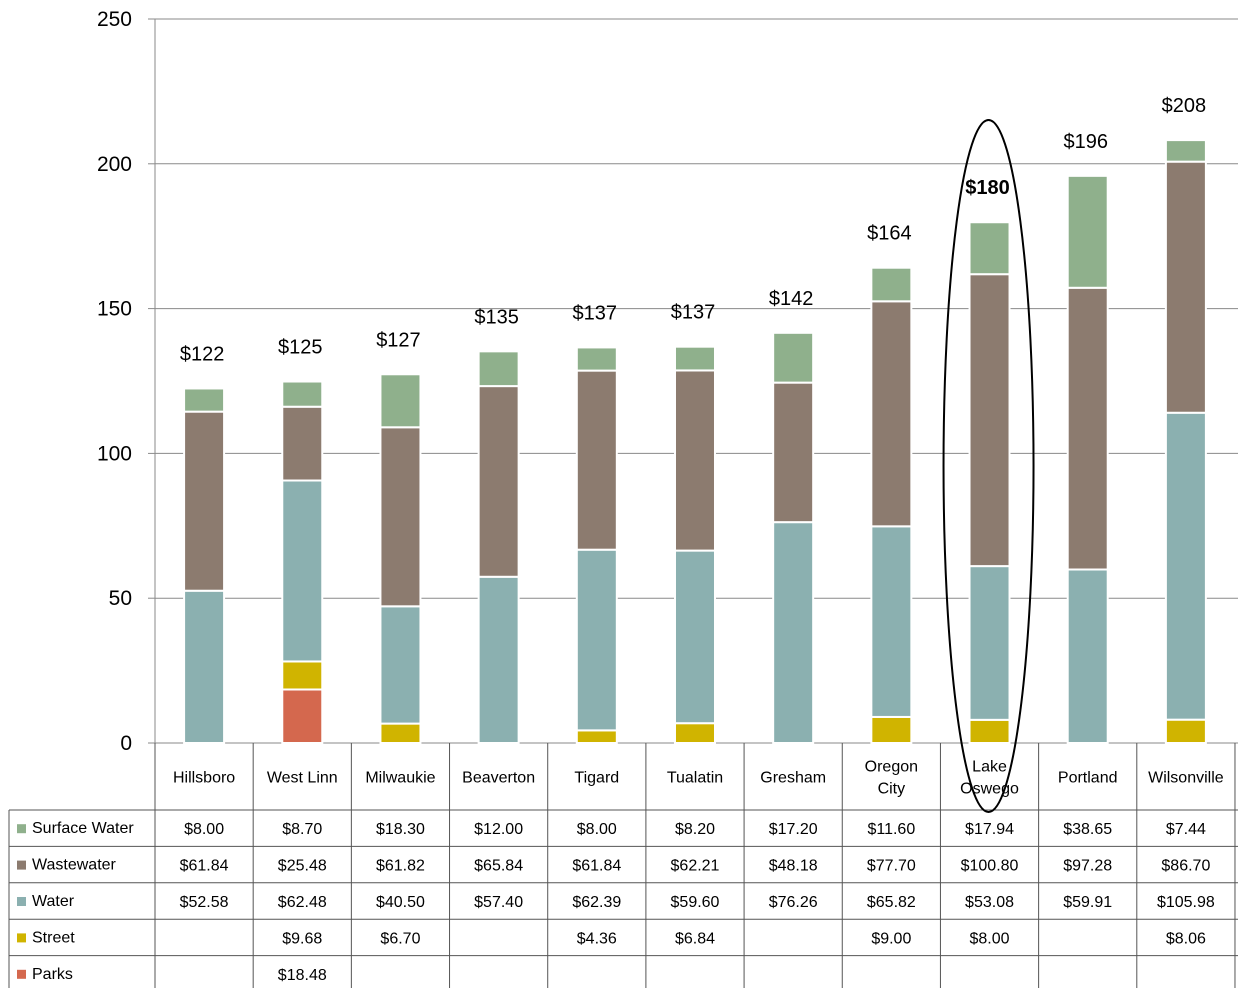  What do you see at coordinates (1186, 778) in the screenshot?
I see `category-label: Wilsonville` at bounding box center [1186, 778].